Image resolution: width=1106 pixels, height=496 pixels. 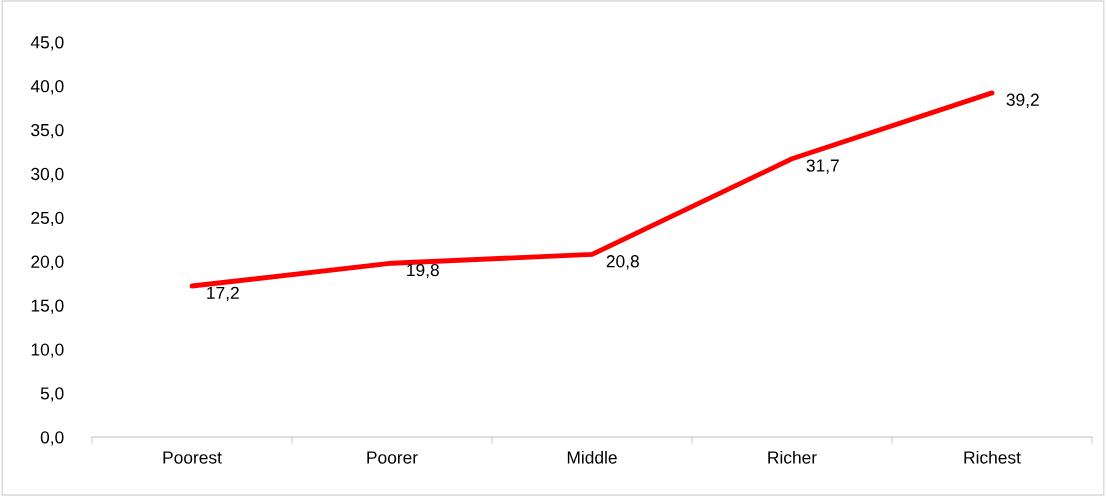 What do you see at coordinates (592, 457) in the screenshot?
I see `x-tick-label: Middle` at bounding box center [592, 457].